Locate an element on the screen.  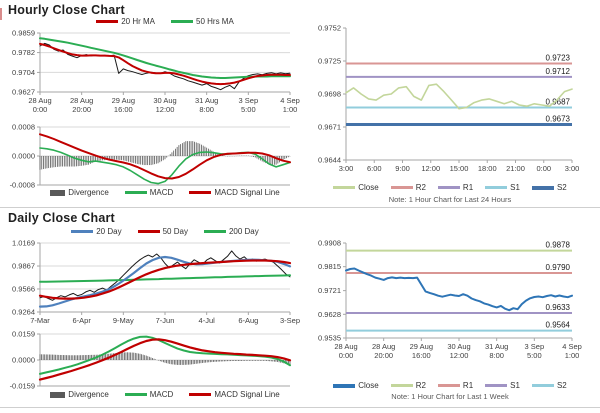
legend-label: Divergence is located at coordinates (88, 394).